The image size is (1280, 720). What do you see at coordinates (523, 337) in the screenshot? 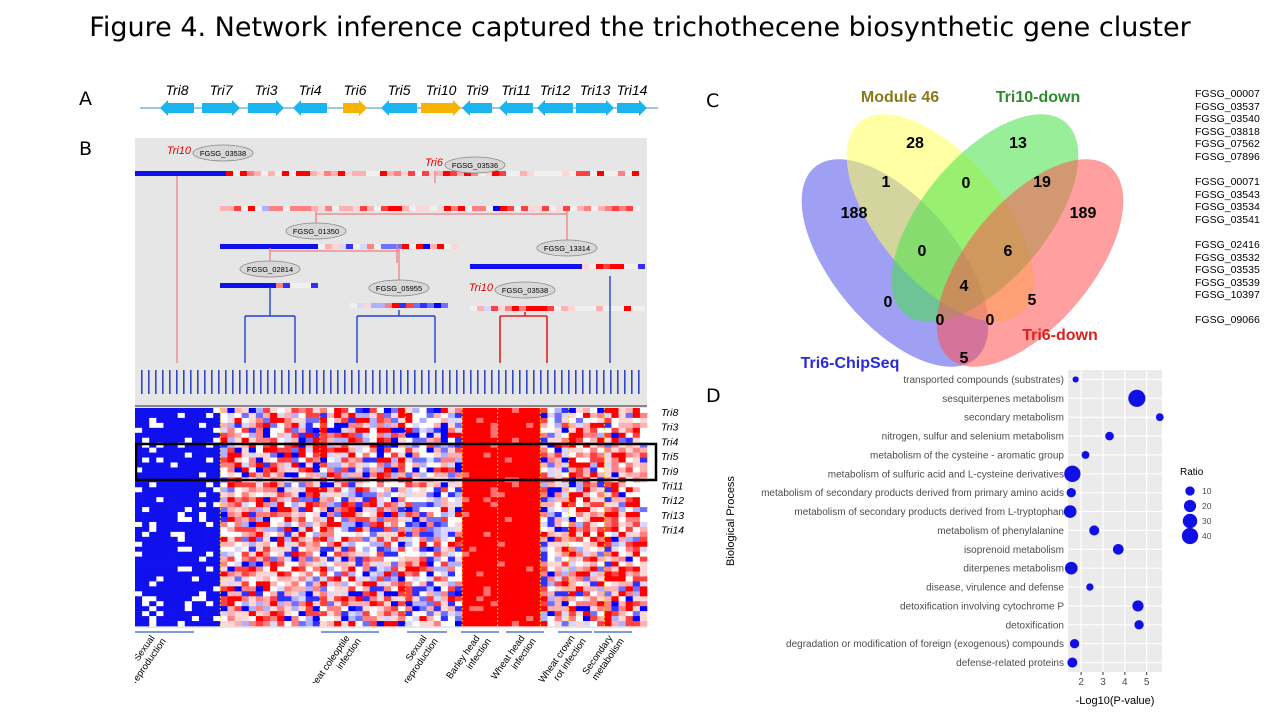
I see `cluster-tree` at bounding box center [523, 337].